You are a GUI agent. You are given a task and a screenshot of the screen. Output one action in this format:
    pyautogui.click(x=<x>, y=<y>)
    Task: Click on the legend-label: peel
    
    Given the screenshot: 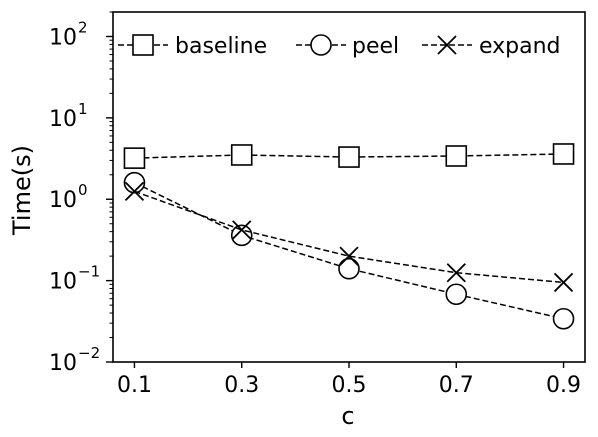 What is the action you would take?
    pyautogui.click(x=375, y=46)
    